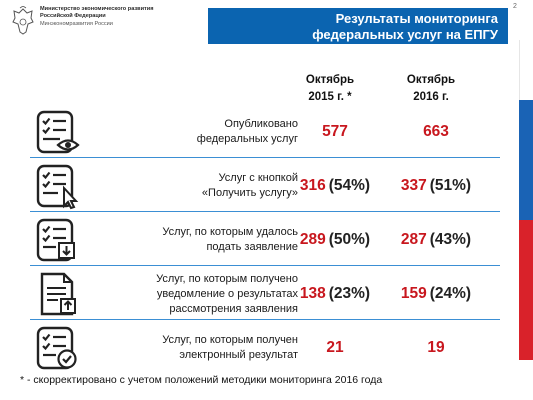  What do you see at coordinates (330, 97) in the screenshot?
I see `column-header-2015-year: 2015 г. *` at bounding box center [330, 97].